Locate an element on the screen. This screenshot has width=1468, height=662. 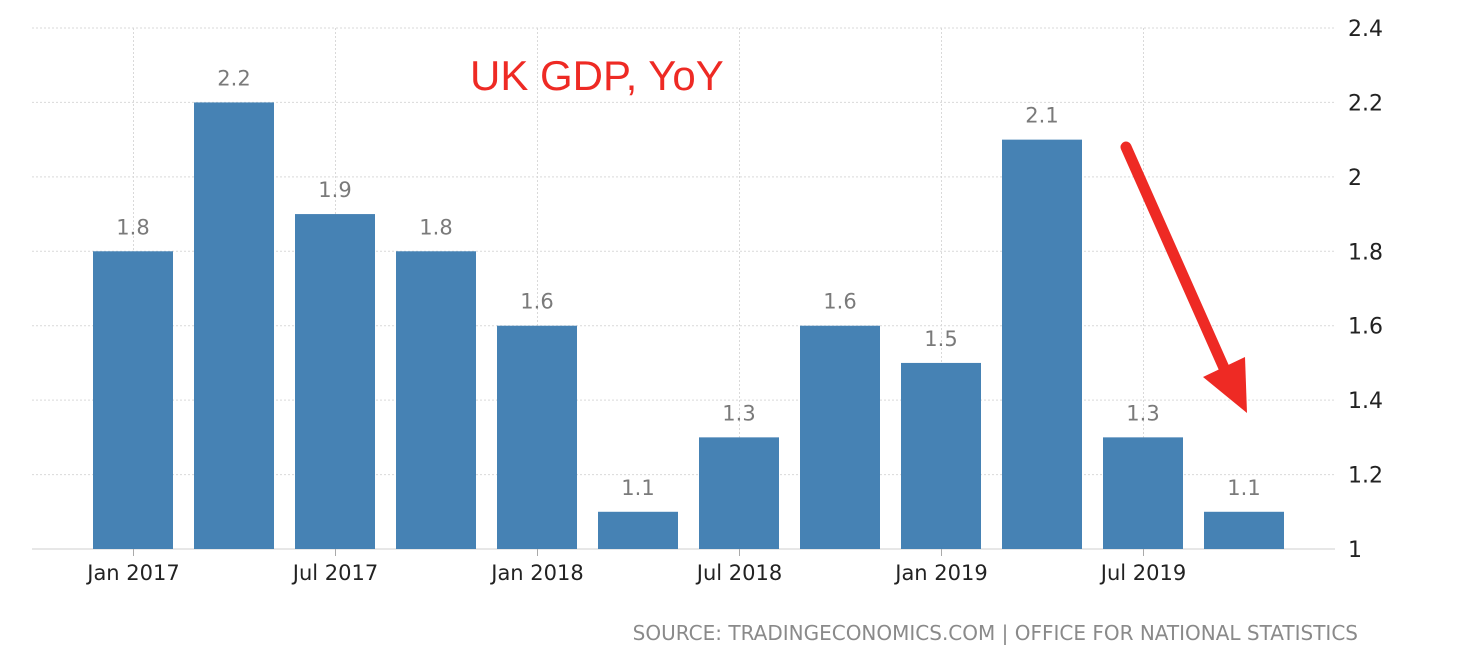
arrow-annotation-icon is located at coordinates (1183, 277).